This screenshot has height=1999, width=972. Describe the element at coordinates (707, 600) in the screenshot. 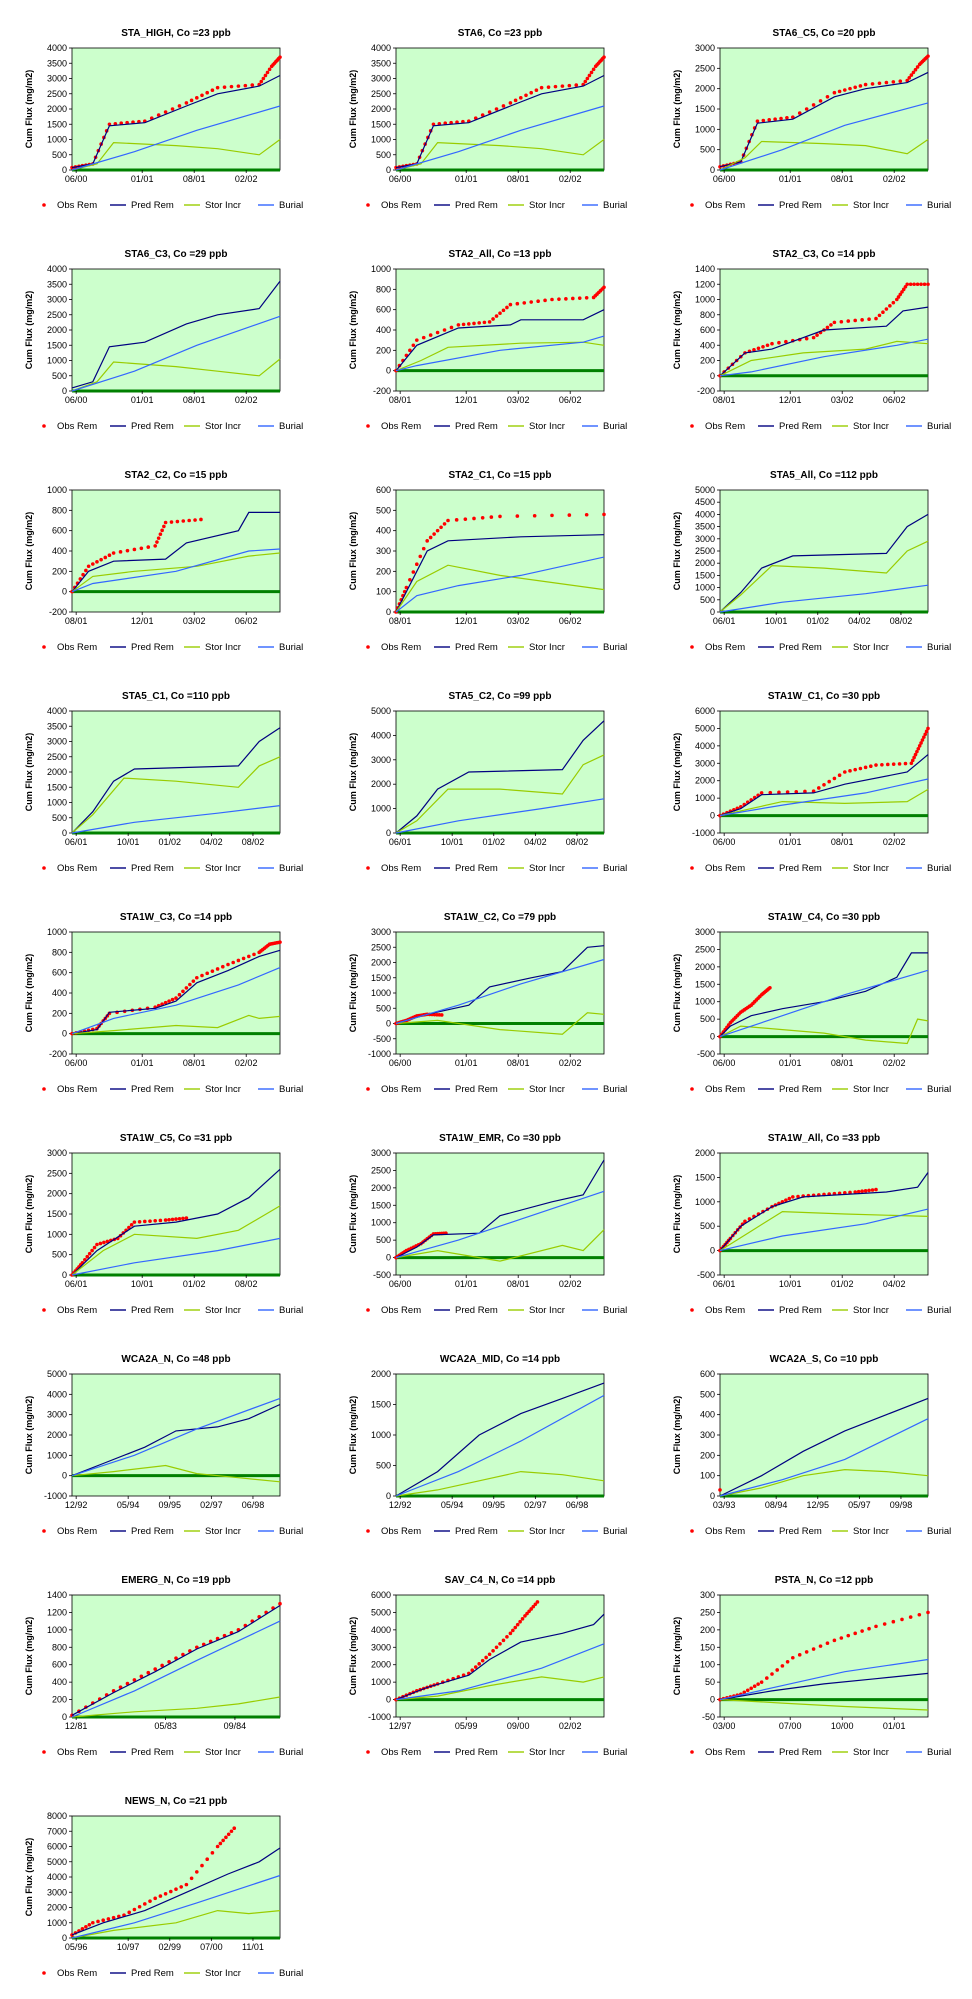

I see `y-tick-label: 500` at that location.